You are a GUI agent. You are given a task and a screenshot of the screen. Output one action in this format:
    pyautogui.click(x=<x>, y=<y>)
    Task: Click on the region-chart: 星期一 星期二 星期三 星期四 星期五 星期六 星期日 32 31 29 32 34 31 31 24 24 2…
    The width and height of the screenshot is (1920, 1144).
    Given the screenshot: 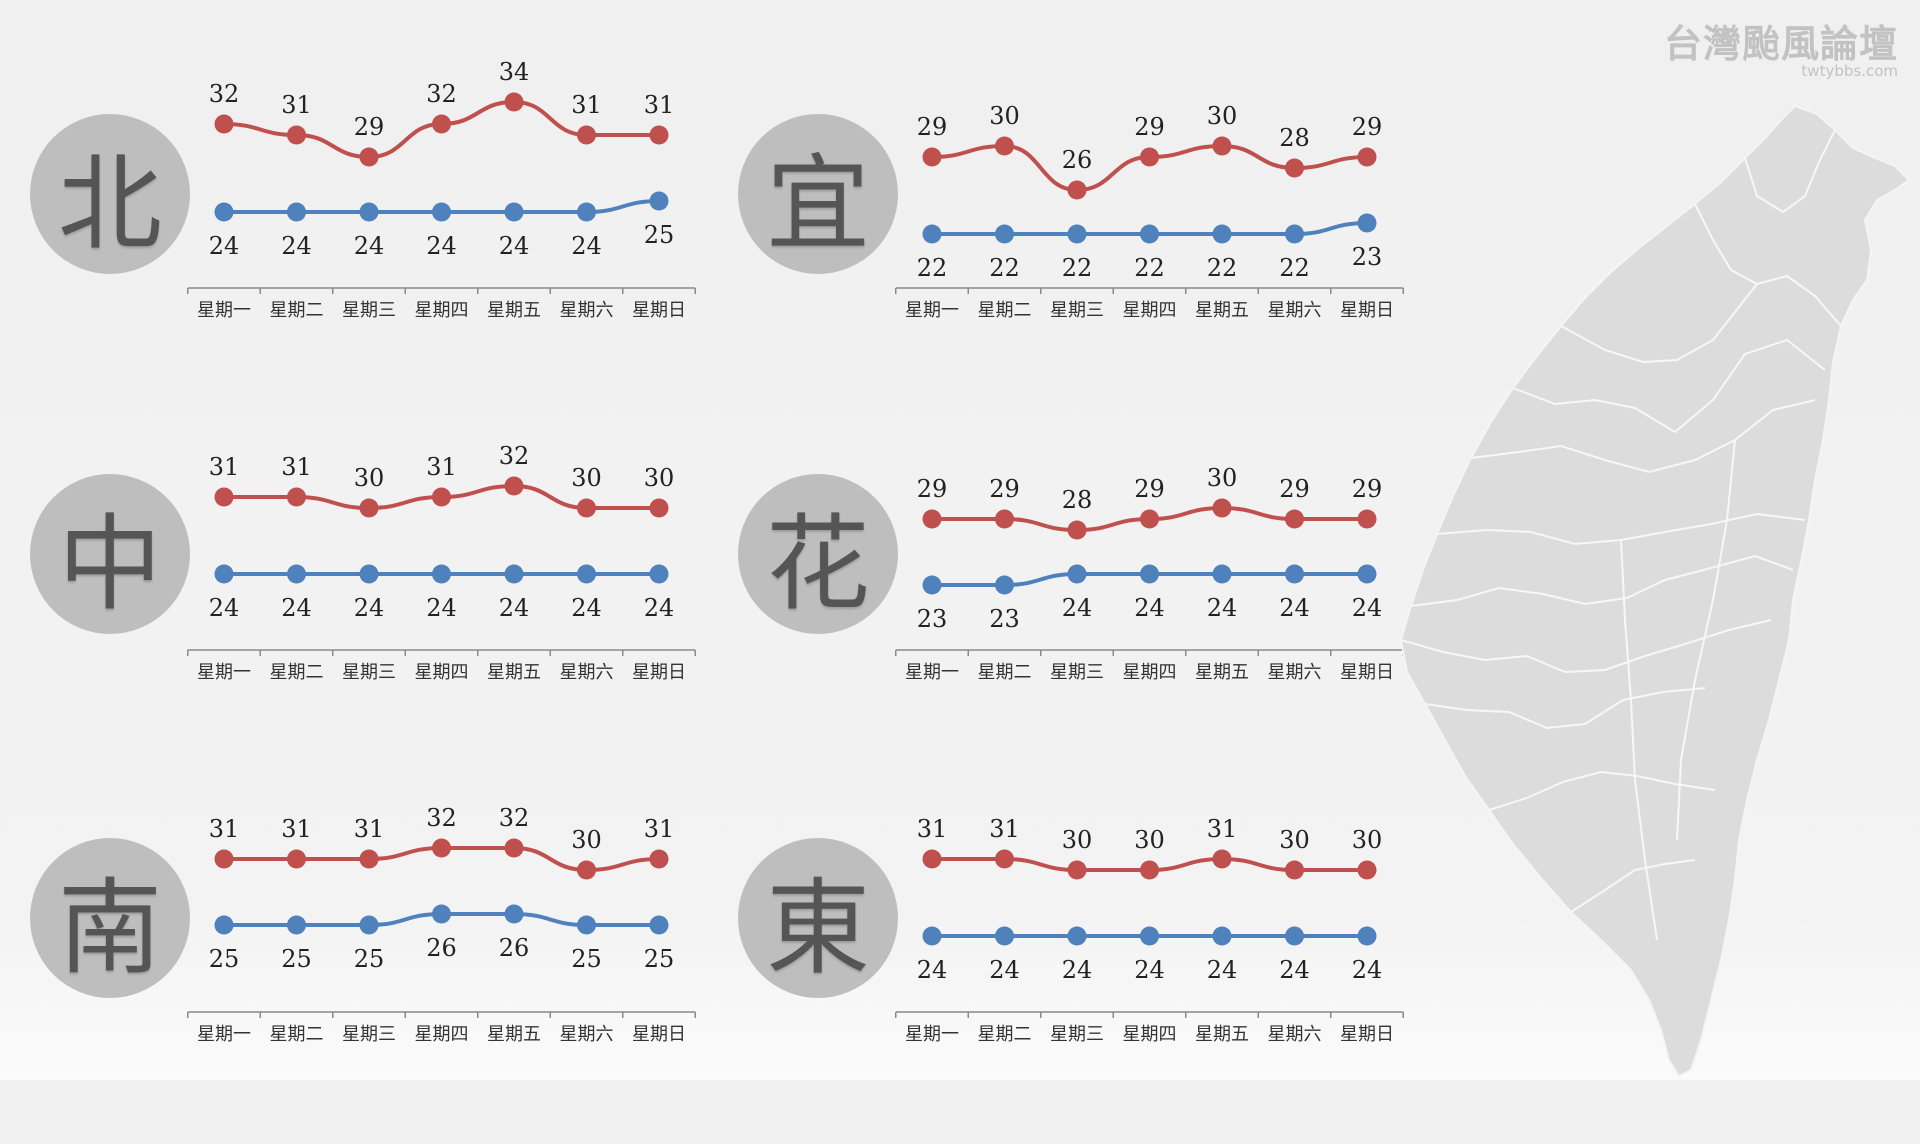 What is the action you would take?
    pyautogui.click(x=441, y=189)
    